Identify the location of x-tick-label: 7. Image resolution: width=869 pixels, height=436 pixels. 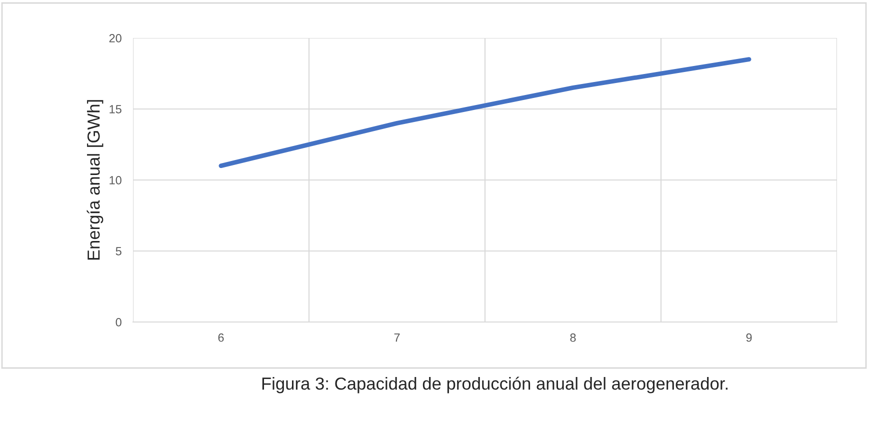
(397, 338).